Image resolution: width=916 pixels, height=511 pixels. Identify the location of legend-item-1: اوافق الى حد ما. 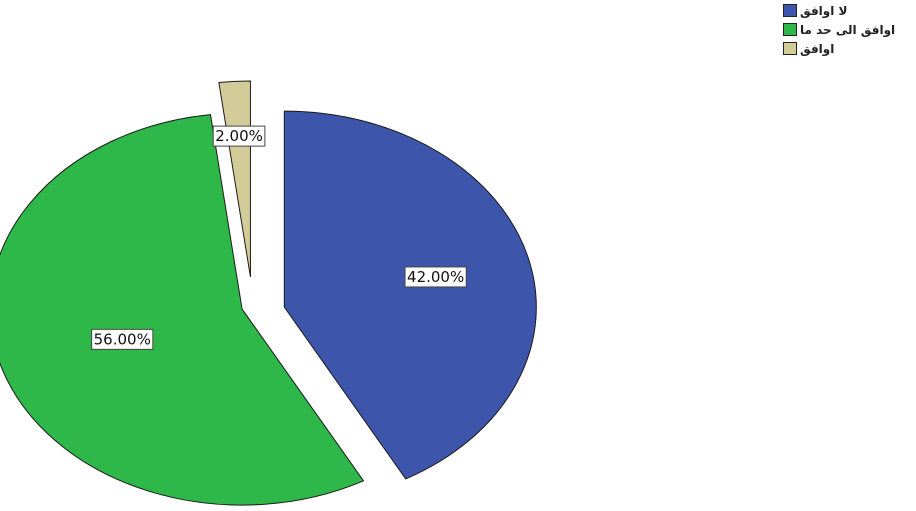
(839, 29).